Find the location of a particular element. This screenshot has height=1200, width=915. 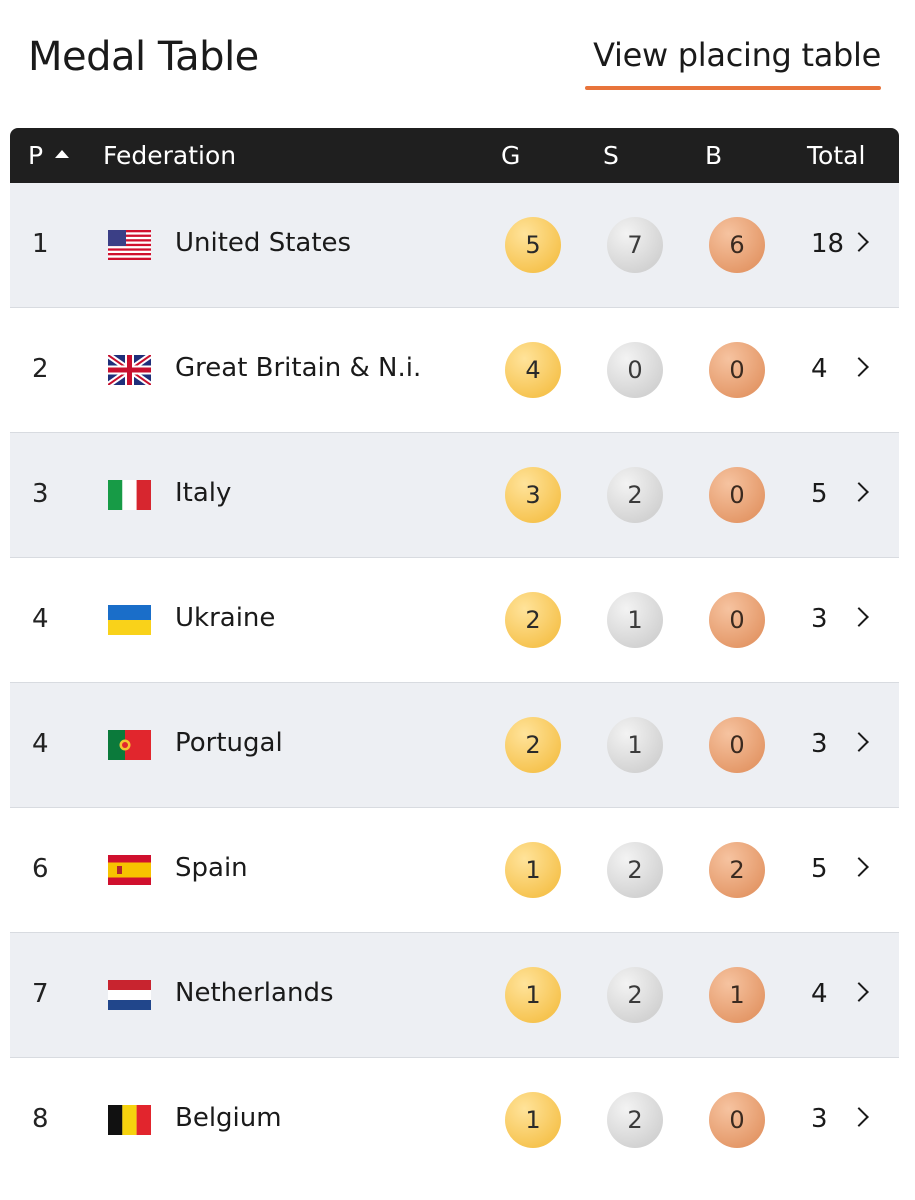

nl-flag-icon is located at coordinates (129, 995).